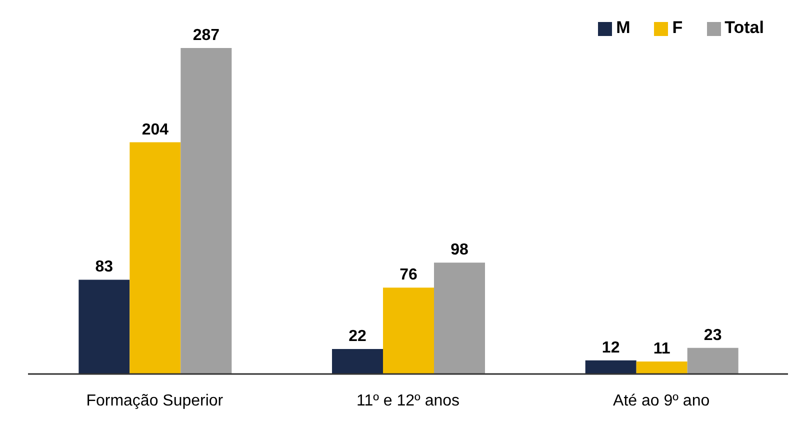 The height and width of the screenshot is (439, 809). I want to click on data-label: 98, so click(459, 250).